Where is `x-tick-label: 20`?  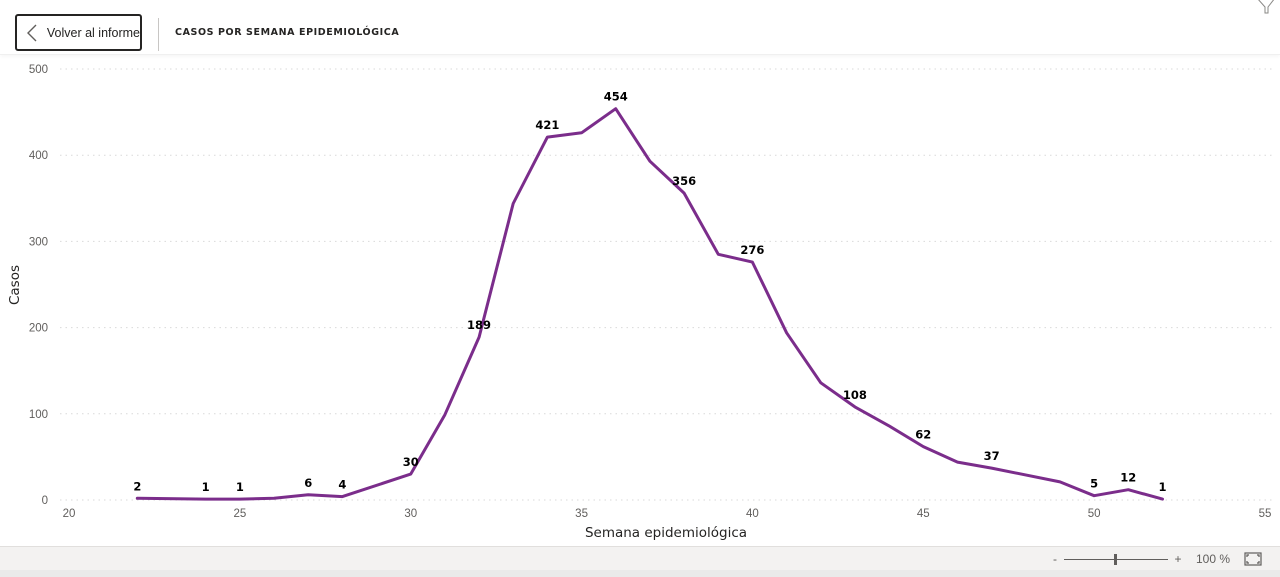
x-tick-label: 20 is located at coordinates (69, 514).